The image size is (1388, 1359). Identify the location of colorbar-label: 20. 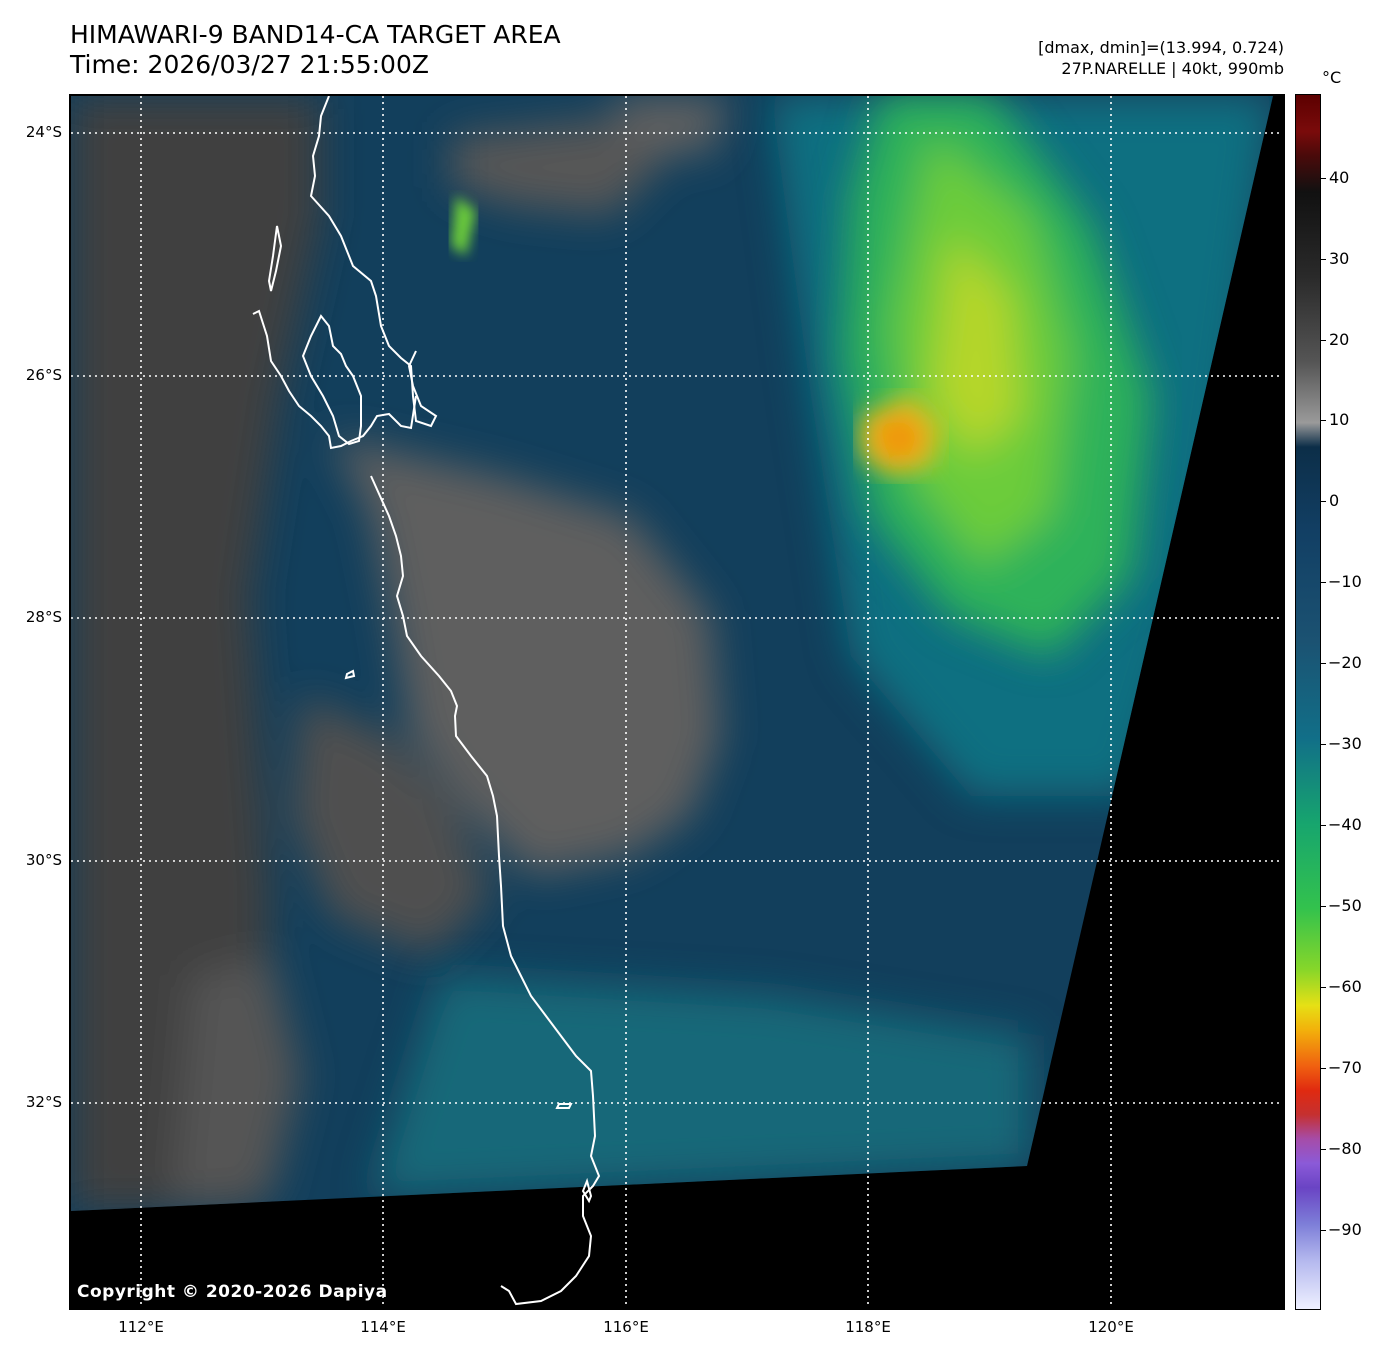
(1339, 339).